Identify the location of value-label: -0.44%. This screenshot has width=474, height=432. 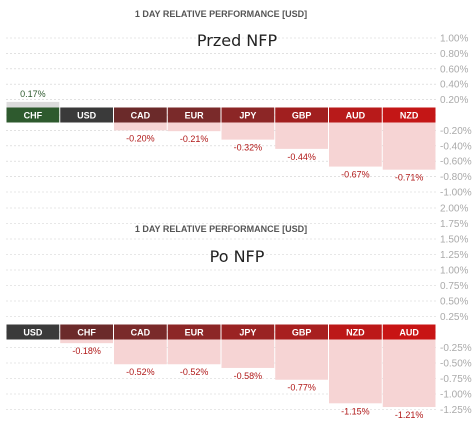
(301, 157).